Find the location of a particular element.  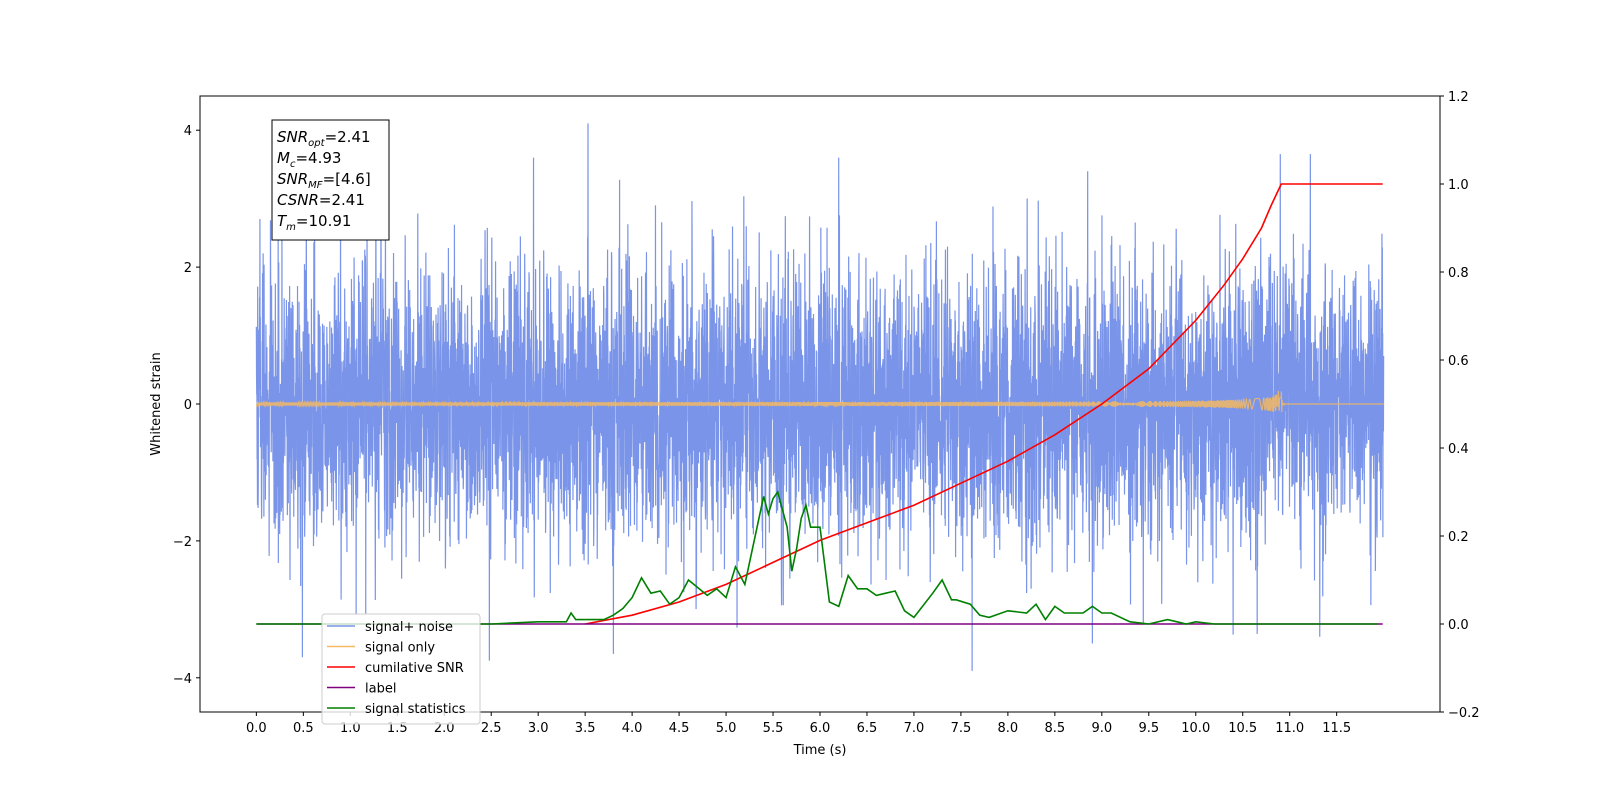

legend-frame is located at coordinates (401, 669).